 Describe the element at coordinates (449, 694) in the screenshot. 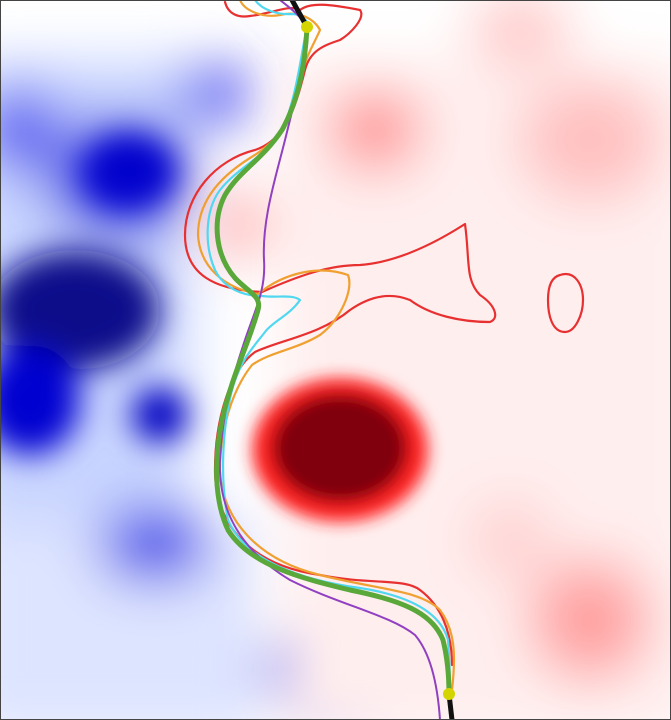

I see `endpoint-end` at that location.